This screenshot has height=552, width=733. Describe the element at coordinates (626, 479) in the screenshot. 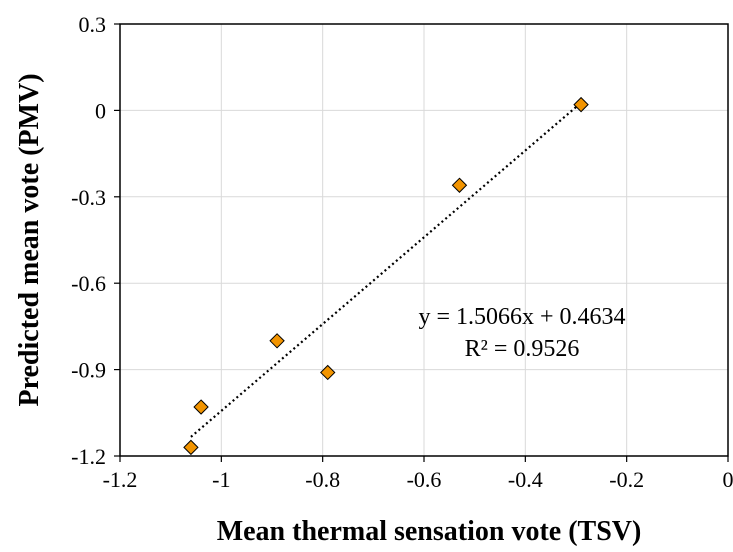

I see `x-tick-label: -0.2` at that location.